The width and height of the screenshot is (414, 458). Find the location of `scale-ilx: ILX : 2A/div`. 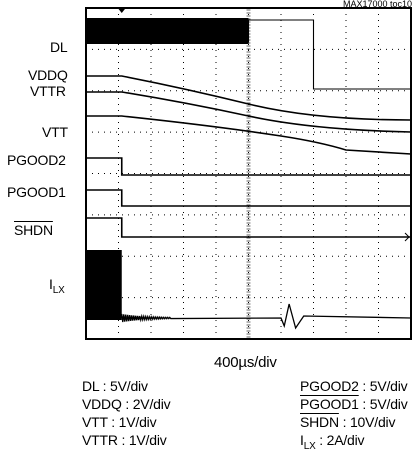

scale-ilx: ILX : 2A/div is located at coordinates (332, 443).